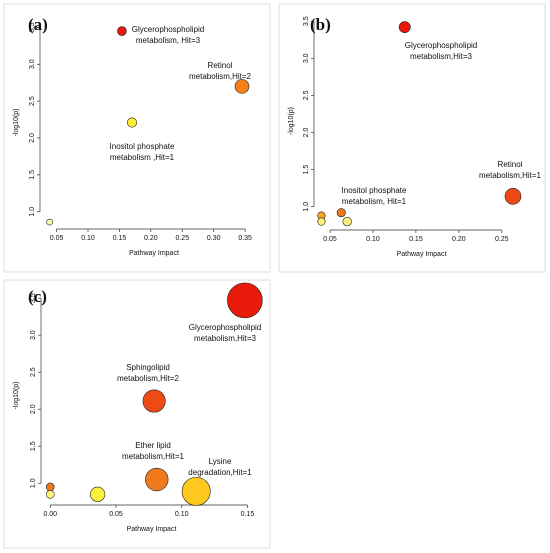 This screenshot has height=553, width=550. Describe the element at coordinates (374, 201) in the screenshot. I see `annotation: metabolism, Hit=1` at that location.